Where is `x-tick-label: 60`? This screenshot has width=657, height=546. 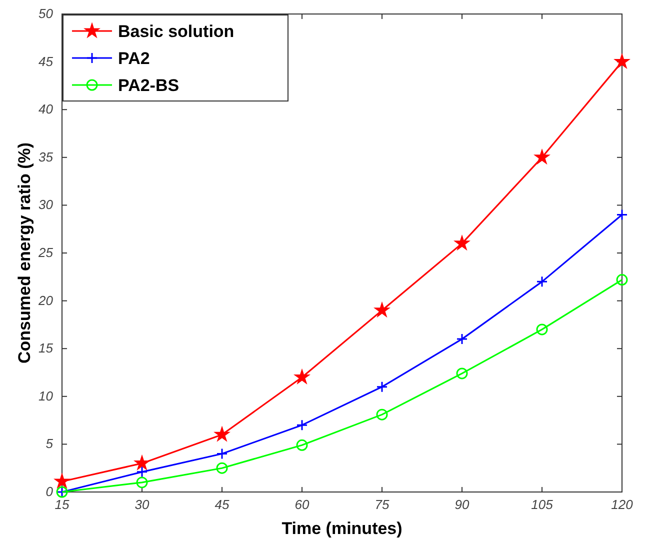
x-tick-label: 60 is located at coordinates (302, 504).